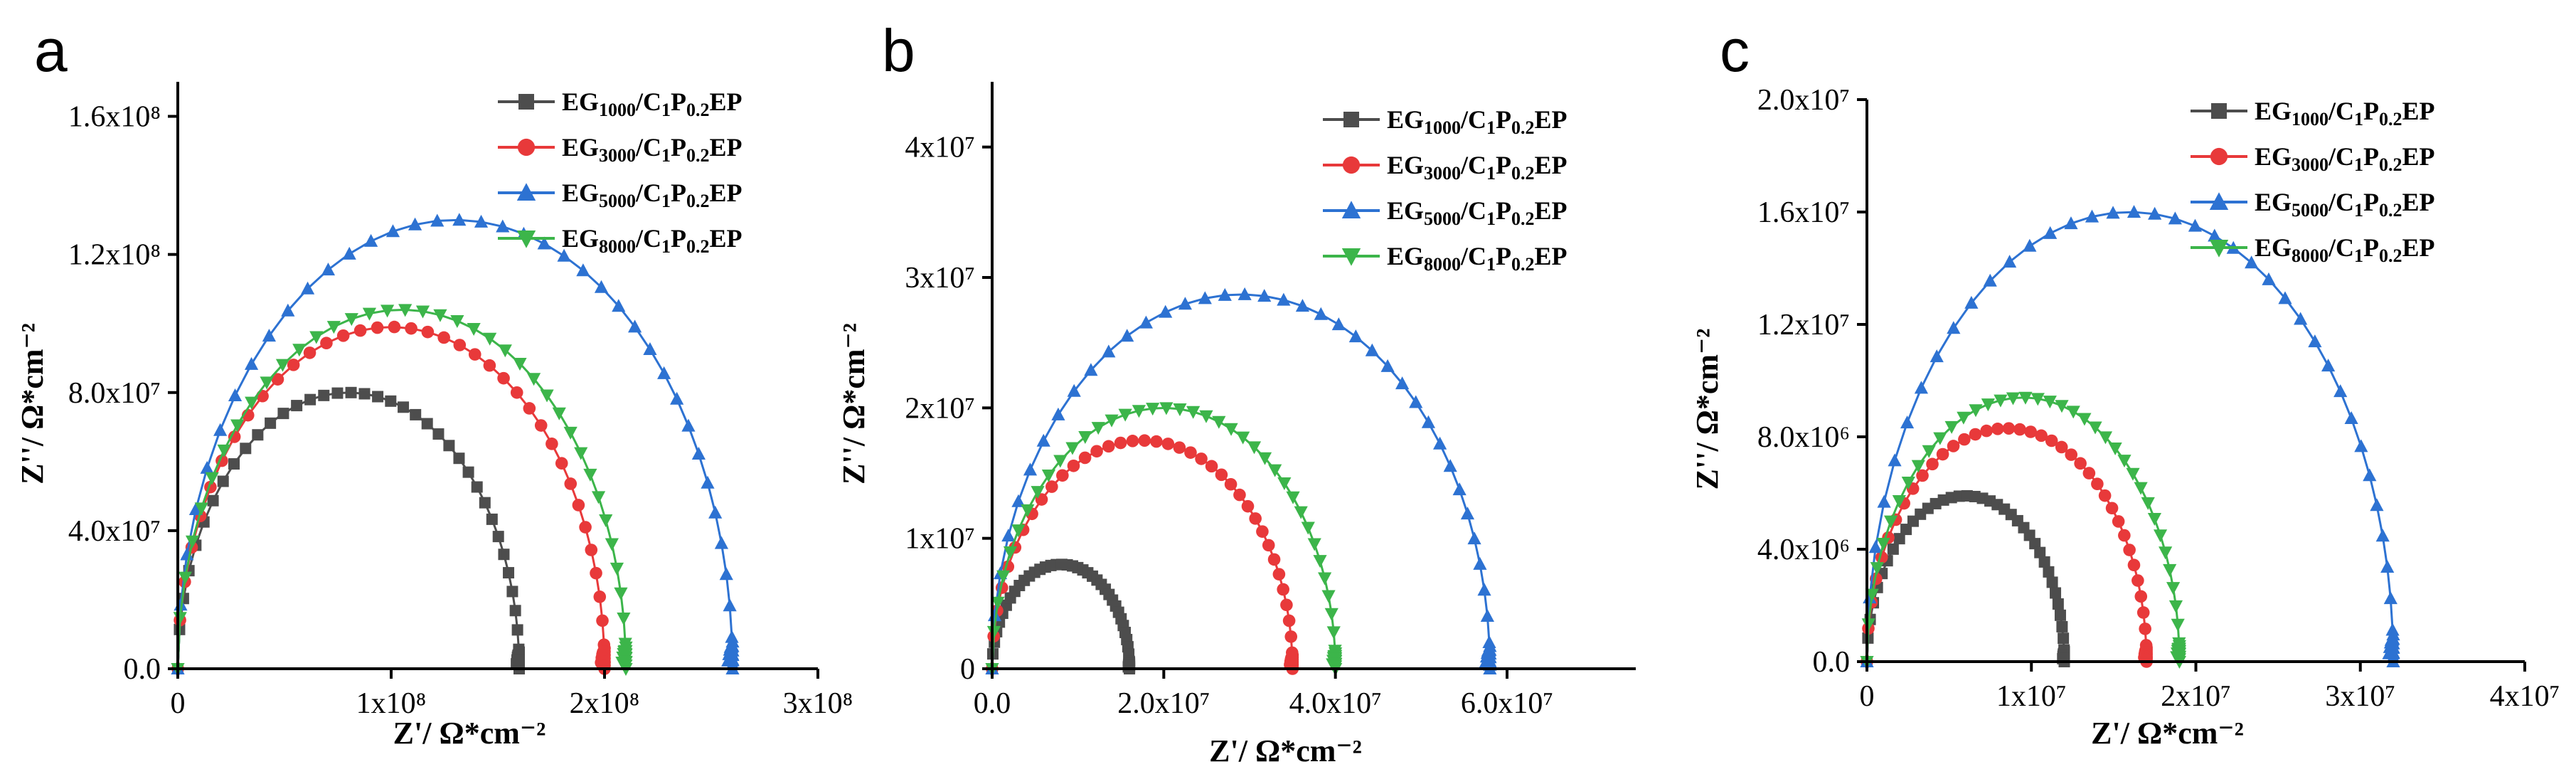 This screenshot has height=784, width=2576. What do you see at coordinates (1803, 437) in the screenshot?
I see `y-tick-label: 8.0x10⁶` at bounding box center [1803, 437].